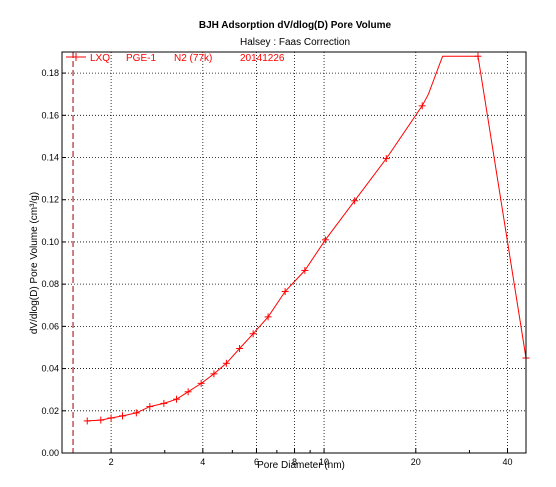  I want to click on x-tick-label: 2, so click(111, 462).